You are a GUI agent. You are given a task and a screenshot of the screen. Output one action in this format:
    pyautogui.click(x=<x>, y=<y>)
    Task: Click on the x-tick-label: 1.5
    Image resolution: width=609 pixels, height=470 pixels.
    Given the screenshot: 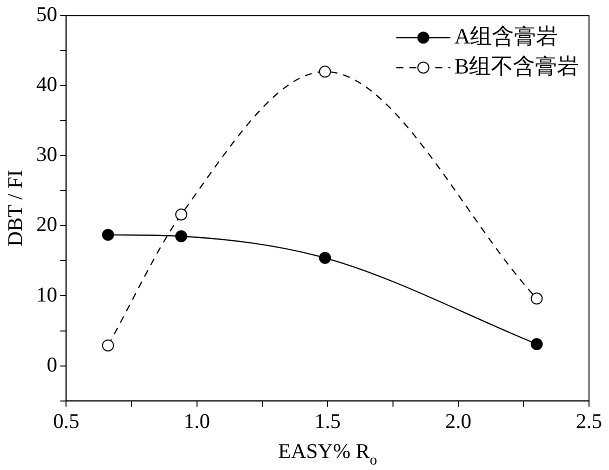 What is the action you would take?
    pyautogui.click(x=327, y=420)
    